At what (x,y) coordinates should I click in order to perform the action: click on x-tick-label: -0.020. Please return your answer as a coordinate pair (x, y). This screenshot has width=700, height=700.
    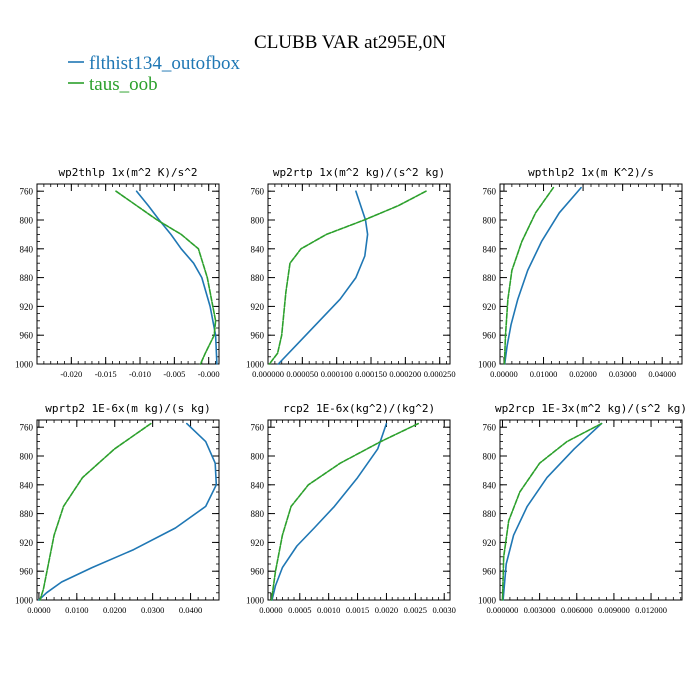
    Looking at the image, I should click on (71, 374).